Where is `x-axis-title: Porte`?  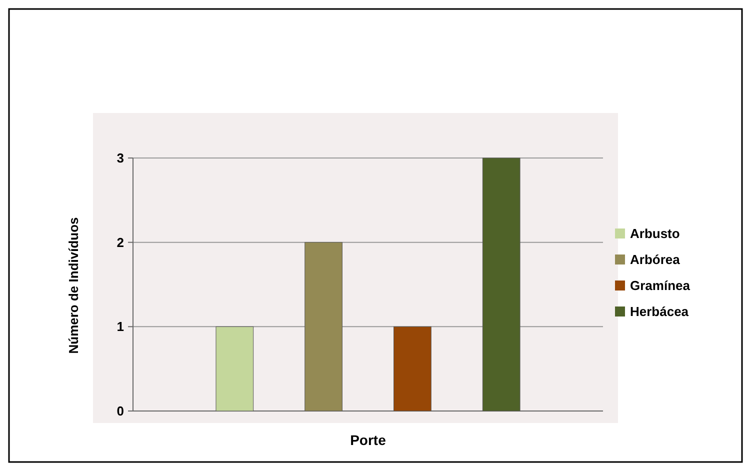 x-axis-title: Porte is located at coordinates (368, 440).